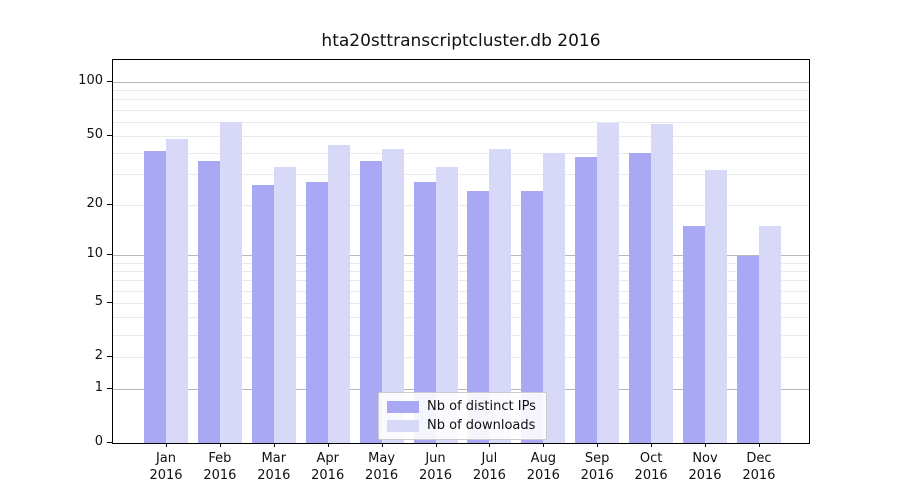 Image resolution: width=900 pixels, height=500 pixels. Describe the element at coordinates (328, 445) in the screenshot. I see `x-tick-mark-apr` at that location.